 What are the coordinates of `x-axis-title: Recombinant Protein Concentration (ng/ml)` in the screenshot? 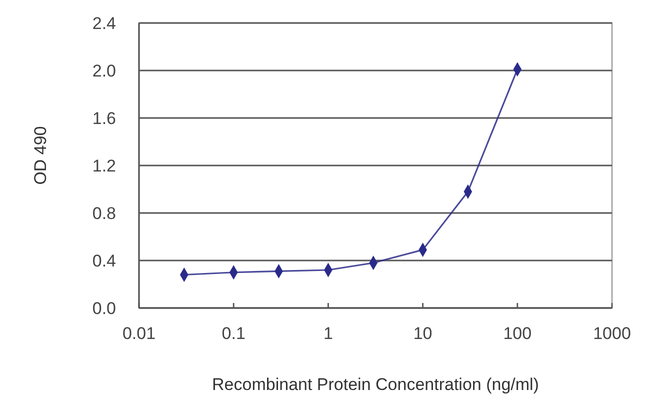 It's located at (375, 384).